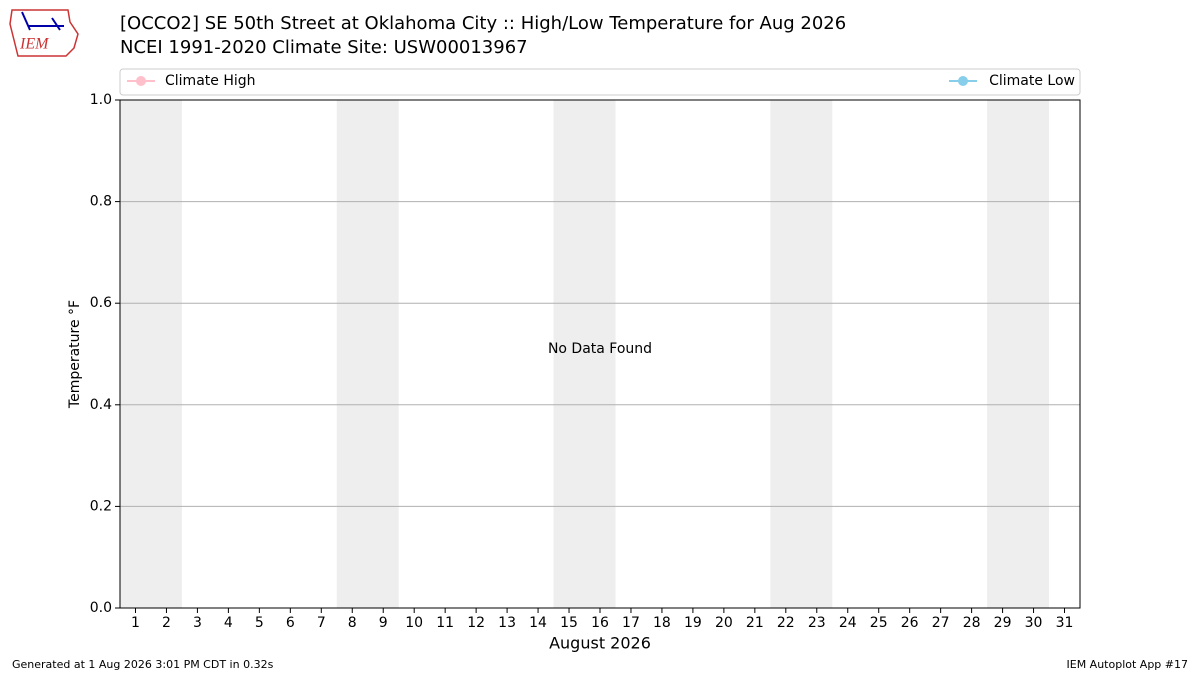 The width and height of the screenshot is (1200, 679). I want to click on y-tick-label: 1.0, so click(101, 100).